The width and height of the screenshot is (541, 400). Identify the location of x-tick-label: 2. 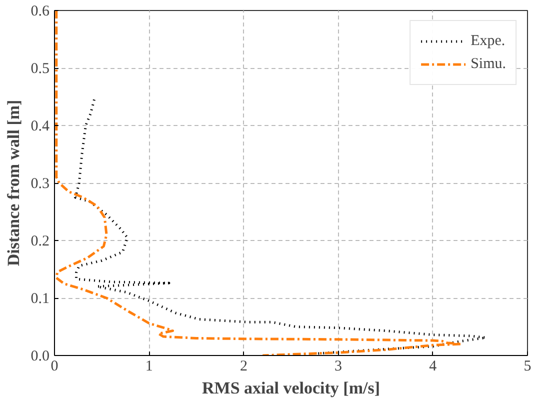
(244, 366).